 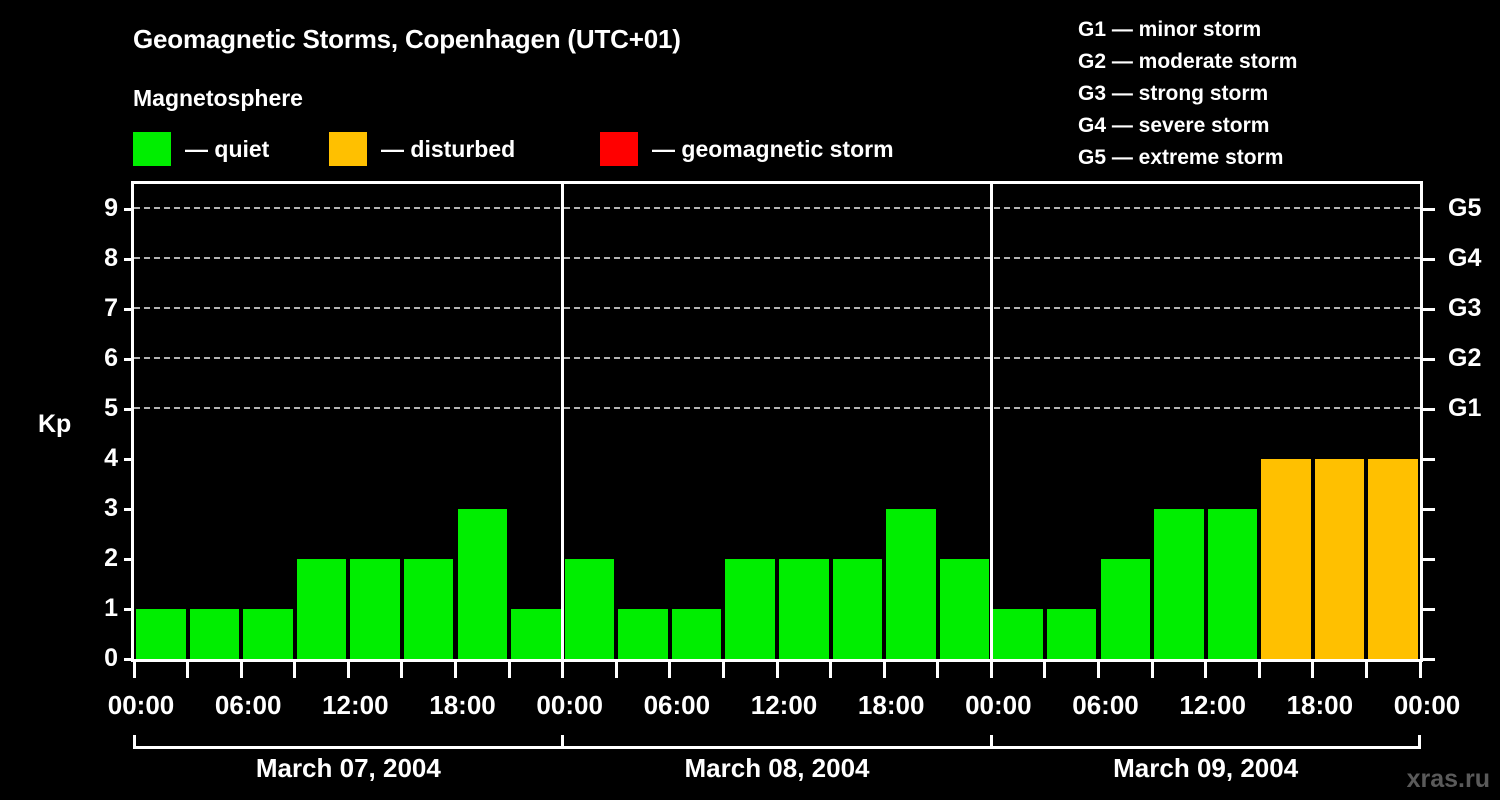 I want to click on y-tick-label: 2, so click(x=111, y=558).